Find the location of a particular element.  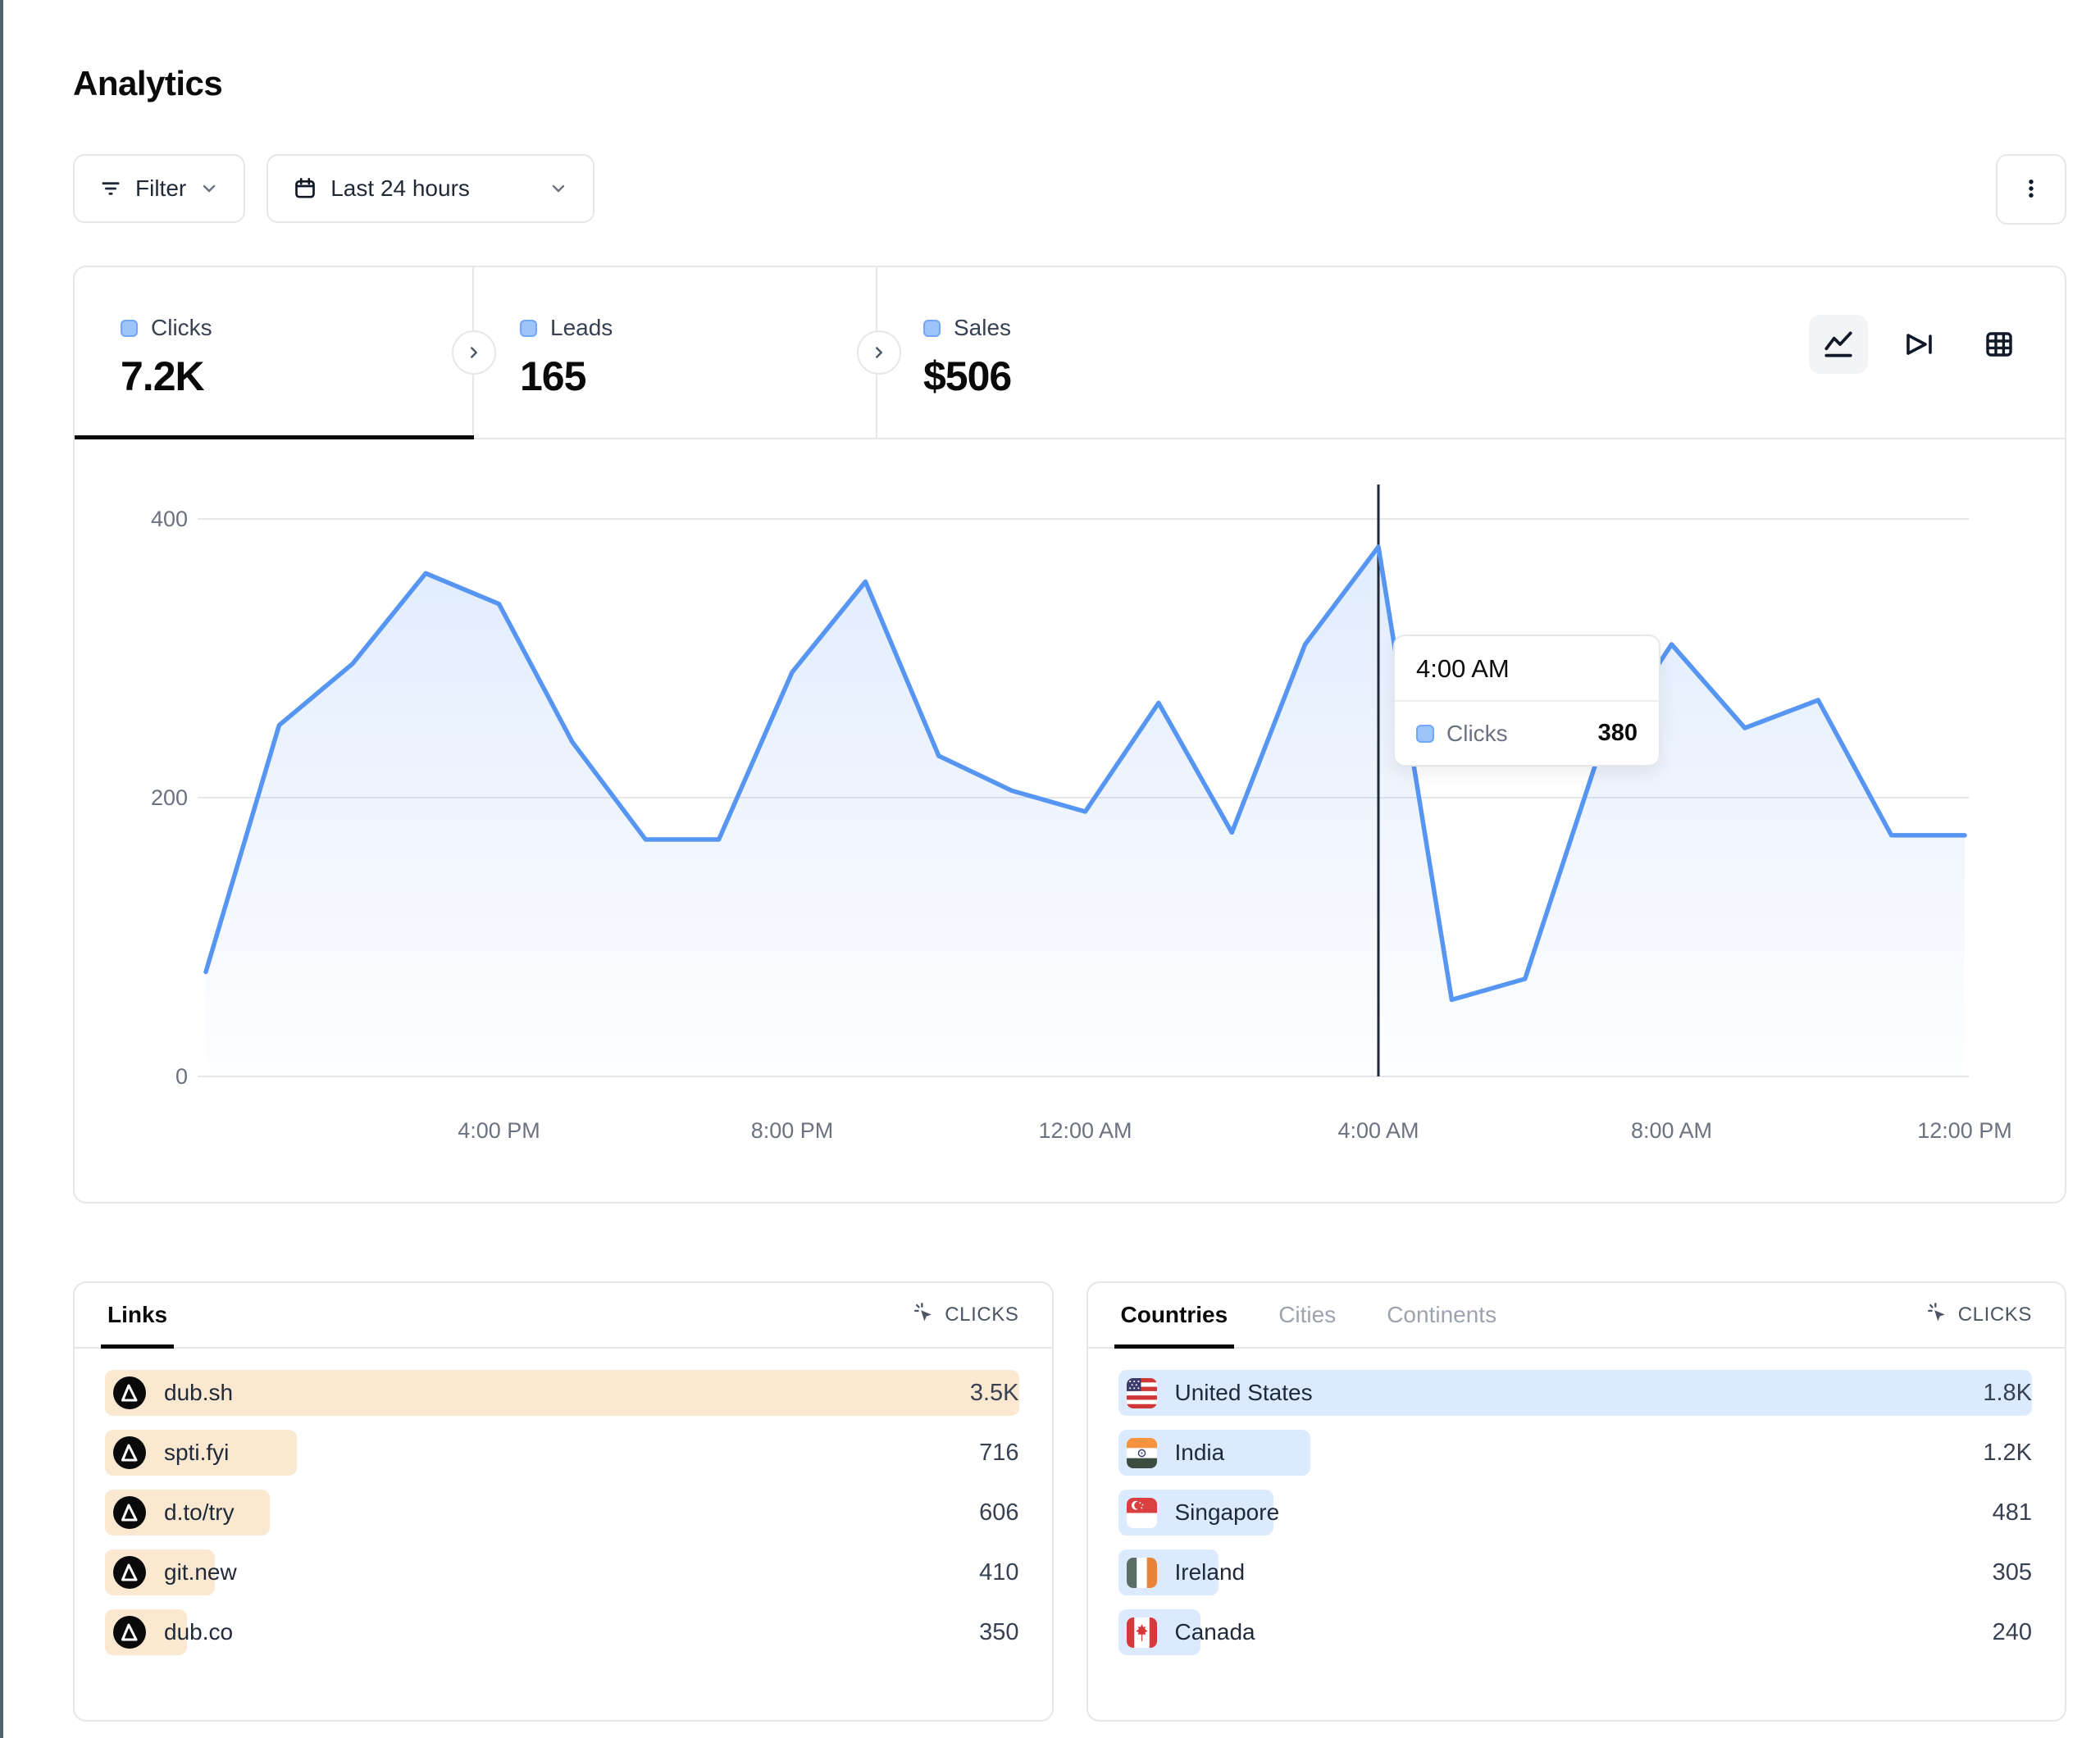

kebab-menu-icon is located at coordinates (2031, 189).